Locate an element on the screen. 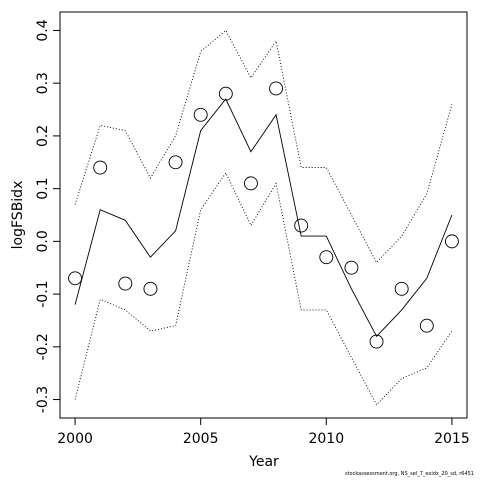 This screenshot has height=480, width=480. x-tick-label: 2000 is located at coordinates (75, 439).